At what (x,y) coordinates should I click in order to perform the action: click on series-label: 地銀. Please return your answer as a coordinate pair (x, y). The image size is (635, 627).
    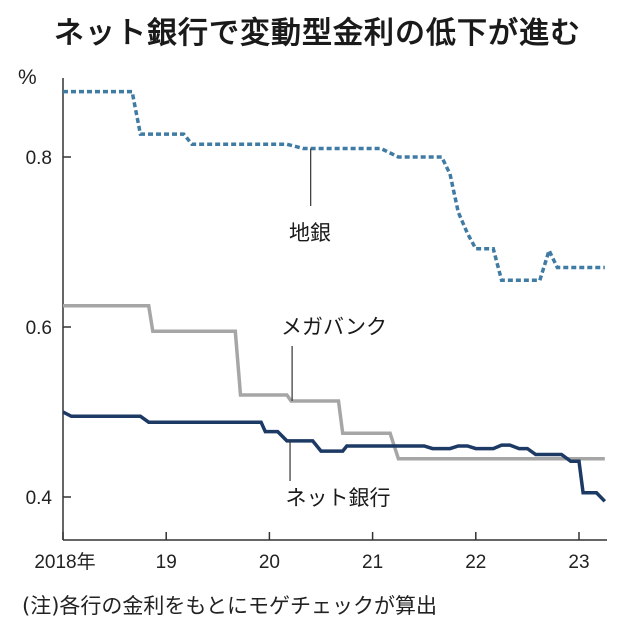
    Looking at the image, I should click on (310, 233).